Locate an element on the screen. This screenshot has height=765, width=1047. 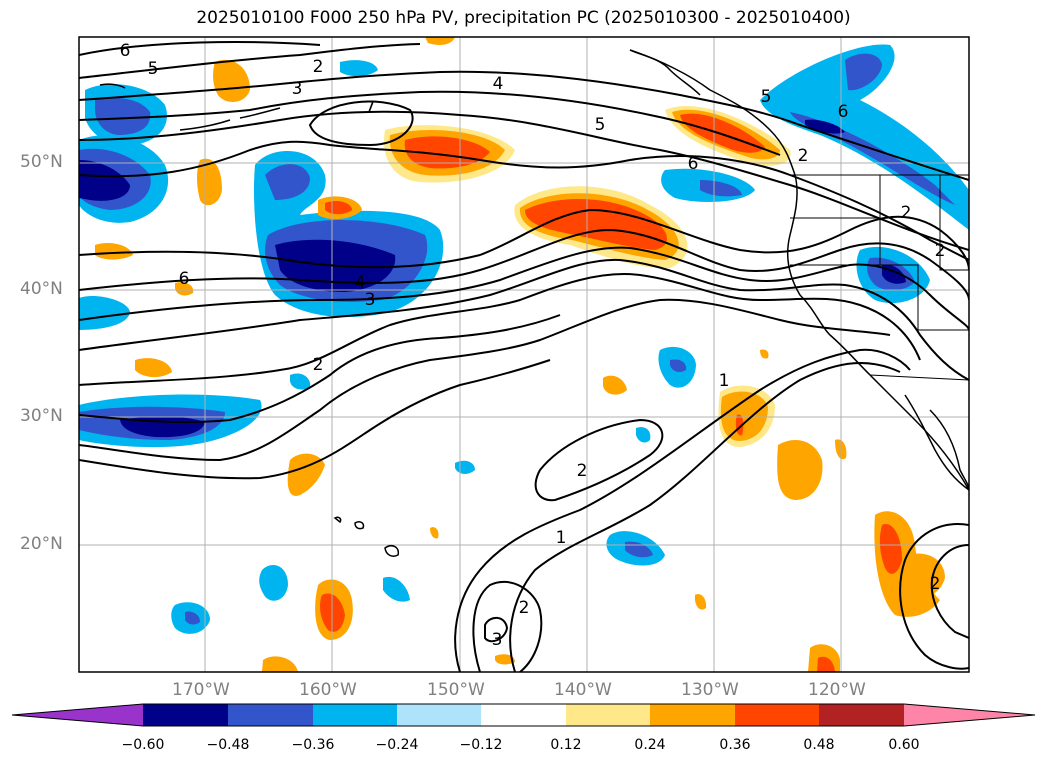
us-mexico-border is located at coordinates (919, 377).